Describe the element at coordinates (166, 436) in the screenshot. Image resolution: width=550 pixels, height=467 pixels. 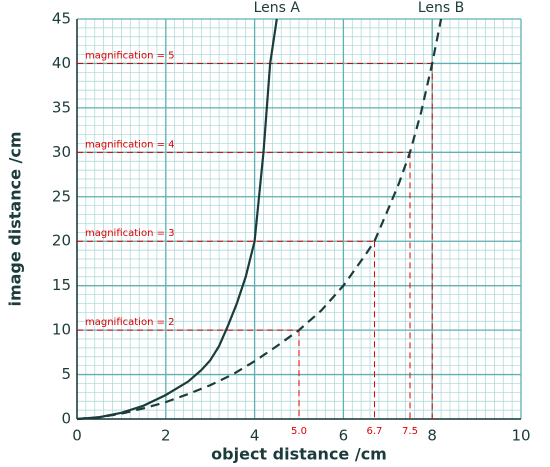
I see `x-tick-label: 2` at that location.